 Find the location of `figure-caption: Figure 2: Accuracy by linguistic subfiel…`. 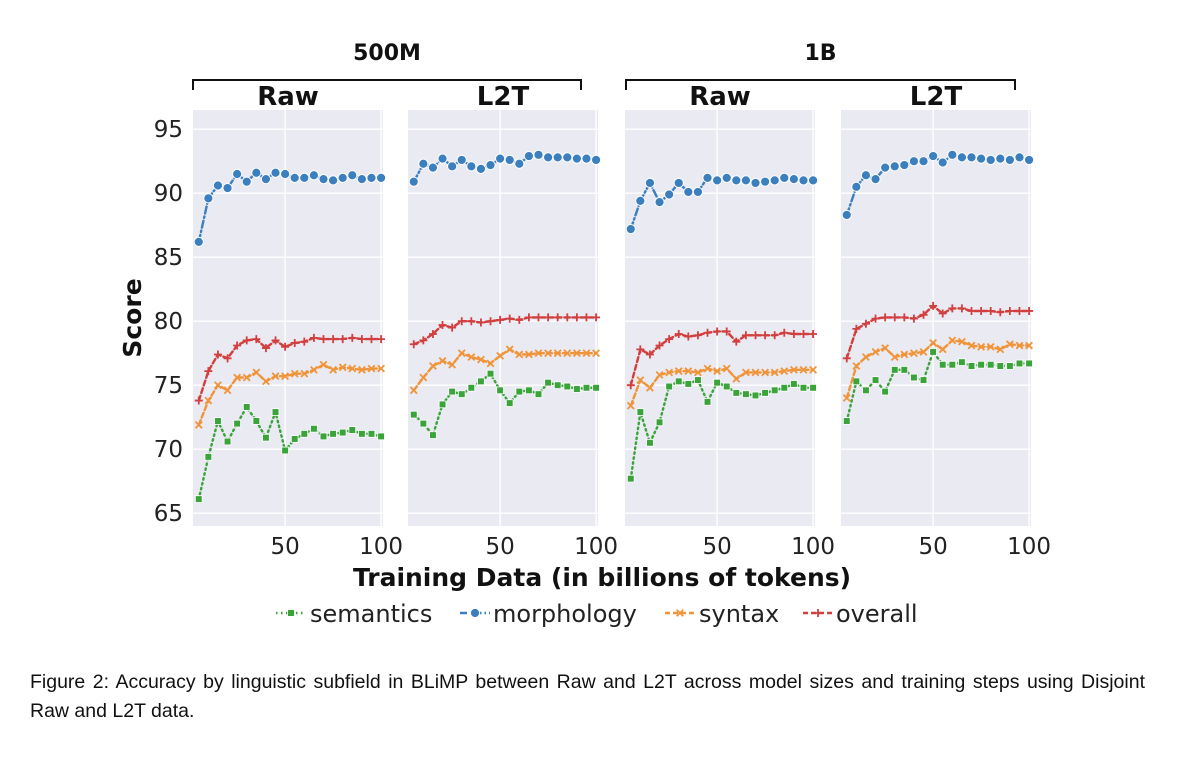

figure-caption: Figure 2: Accuracy by linguistic subfiel… is located at coordinates (587, 696).